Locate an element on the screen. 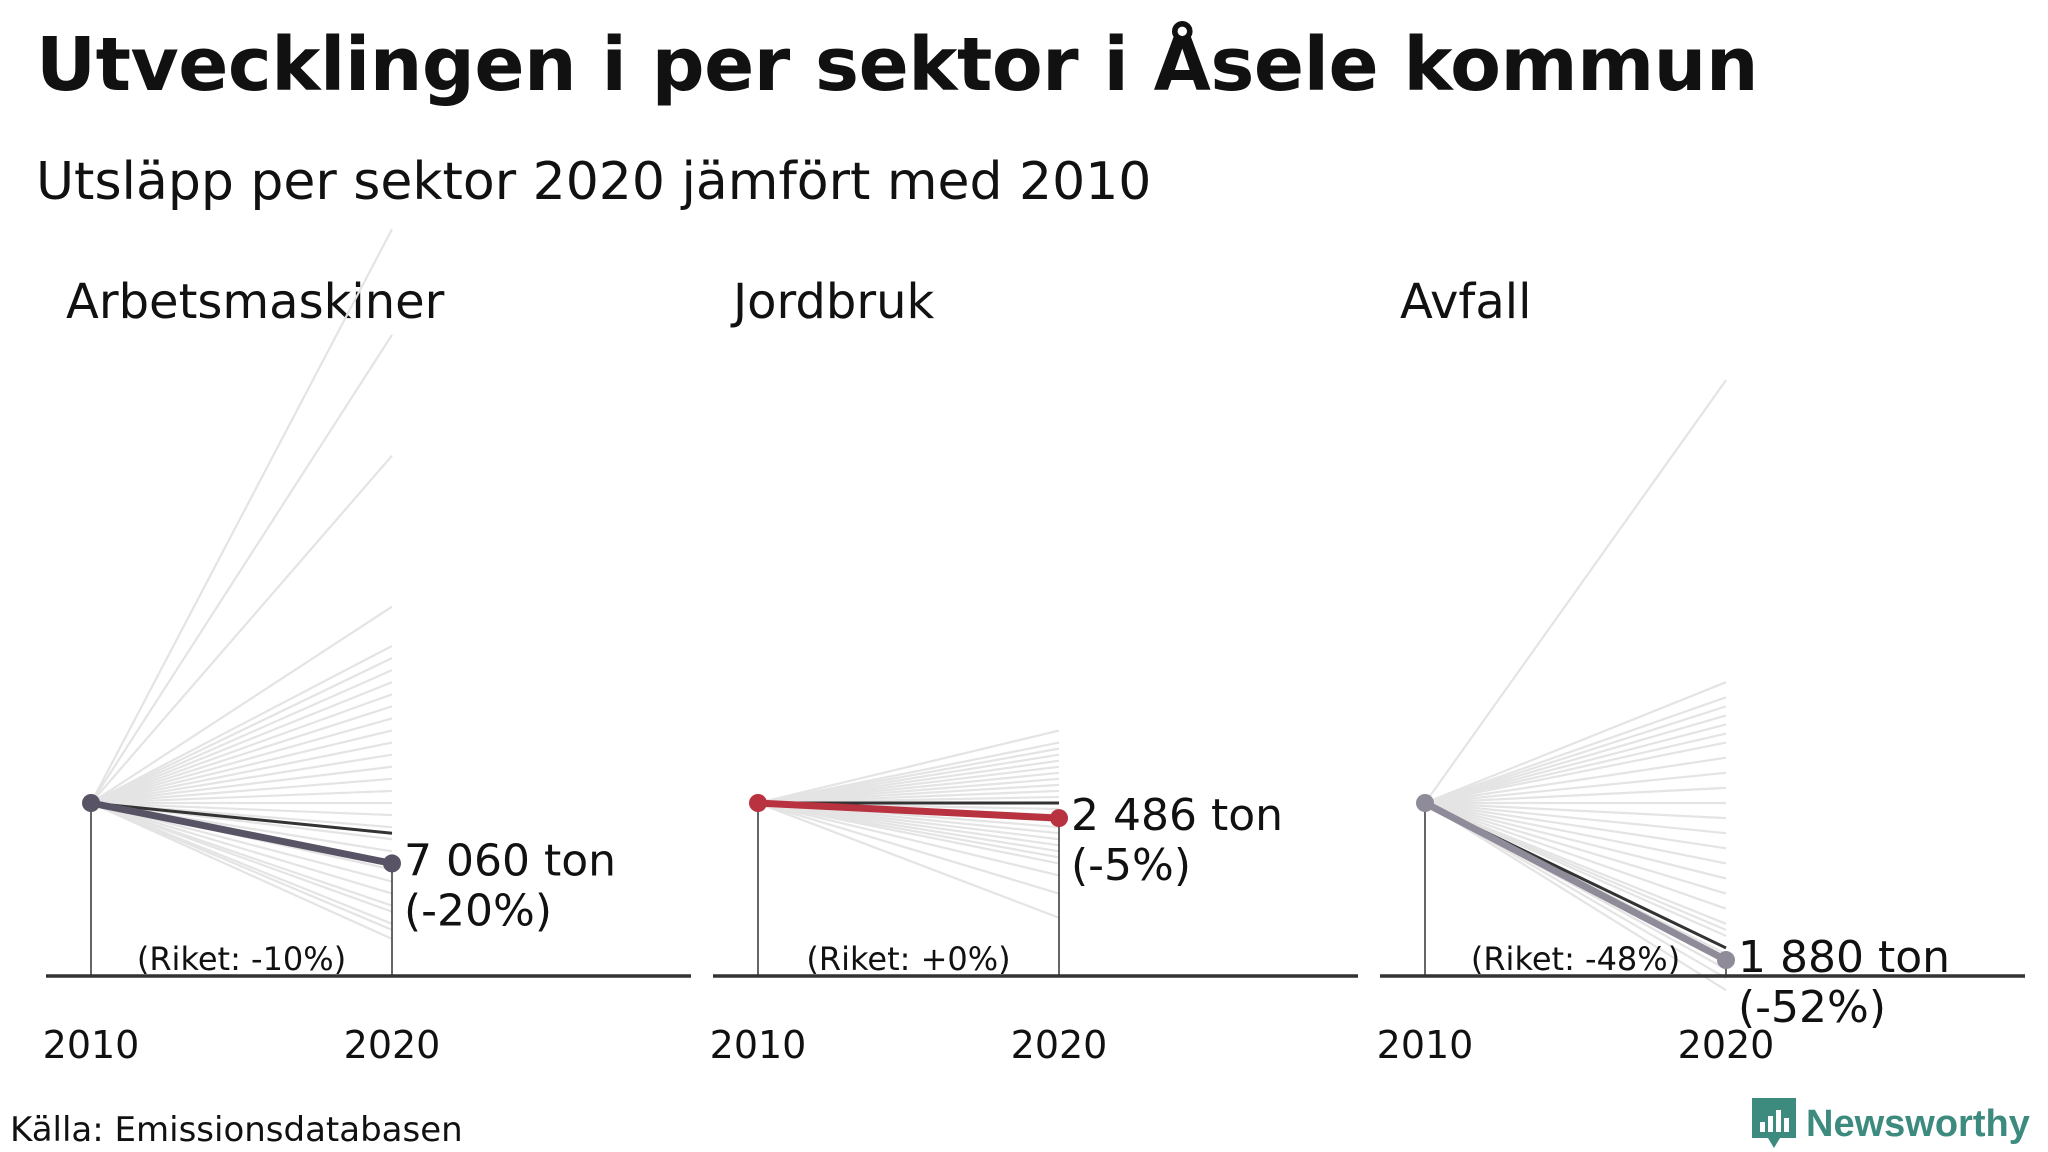  national-line is located at coordinates (241, 818).